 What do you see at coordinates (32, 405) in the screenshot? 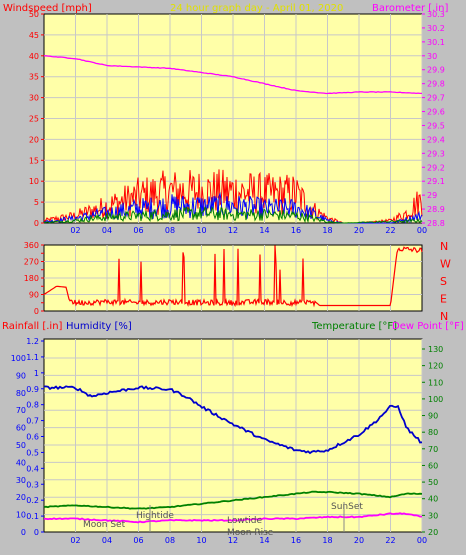
I see `rain-tick-label: 0.8` at bounding box center [32, 405].